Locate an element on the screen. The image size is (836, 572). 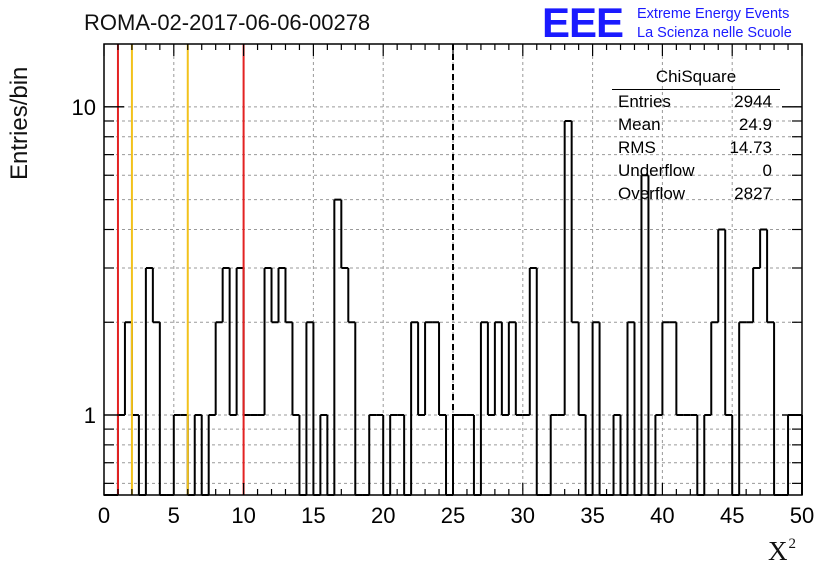
stats-row: Underflow 0 is located at coordinates (696, 170).